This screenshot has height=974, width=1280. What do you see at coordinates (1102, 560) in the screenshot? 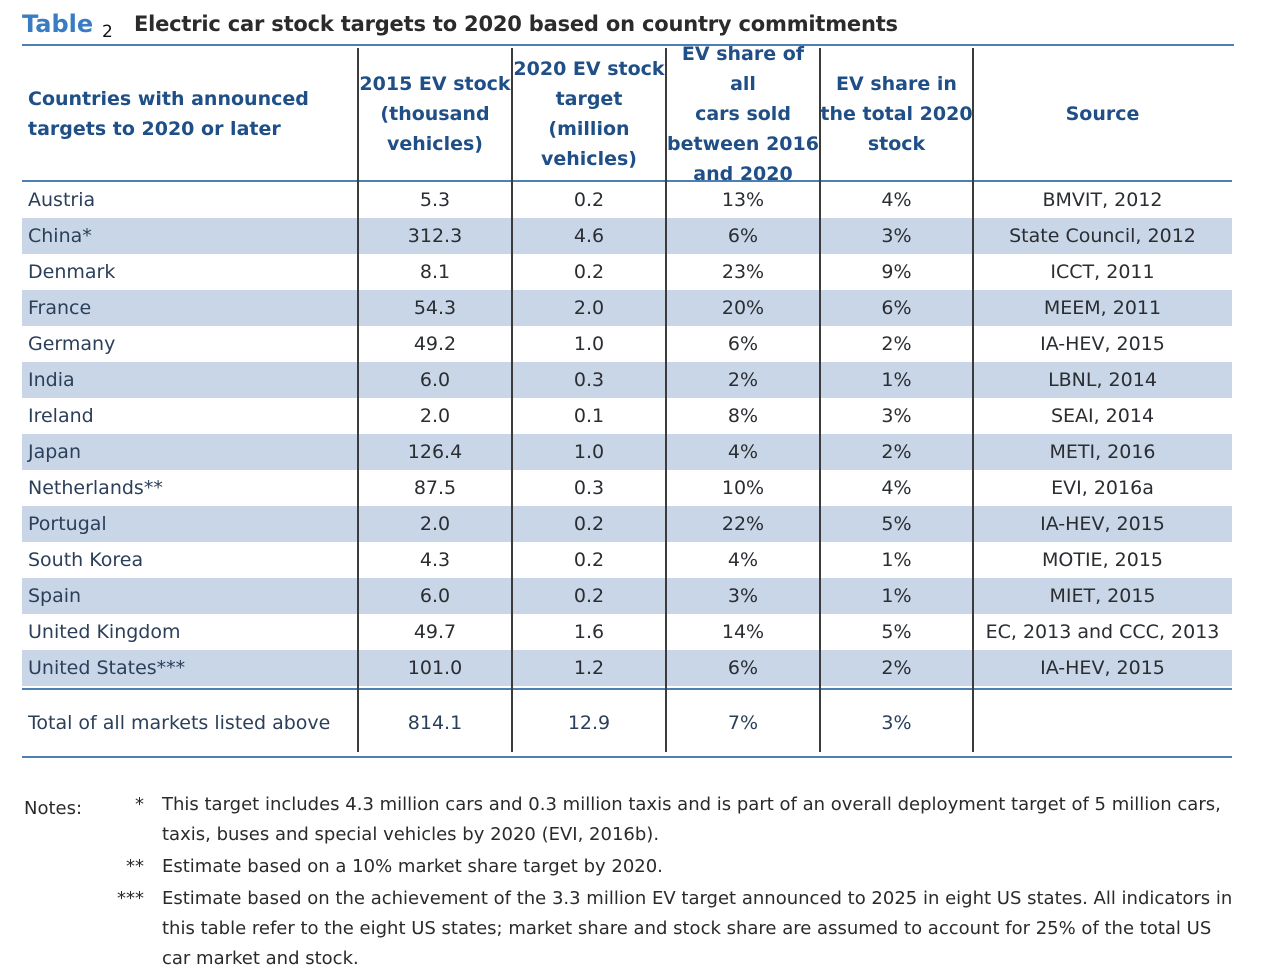
I see `cell-source: MOTIE, 2015` at bounding box center [1102, 560].